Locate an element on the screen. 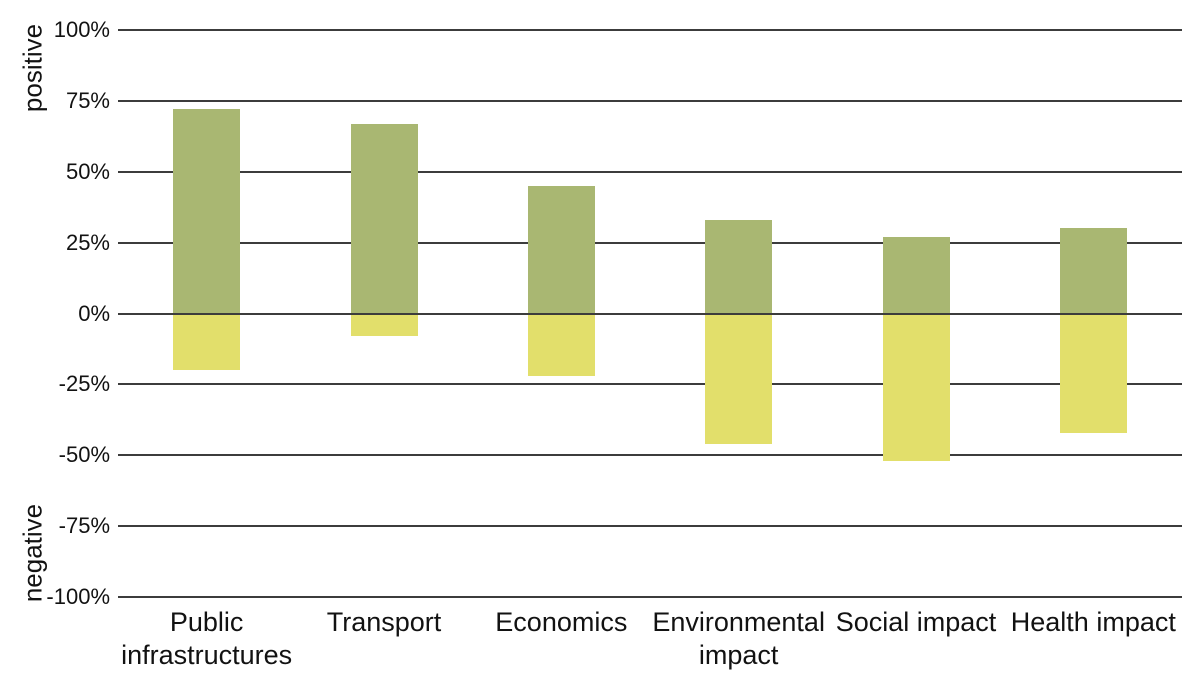  bar-positive-transport is located at coordinates (384, 218).